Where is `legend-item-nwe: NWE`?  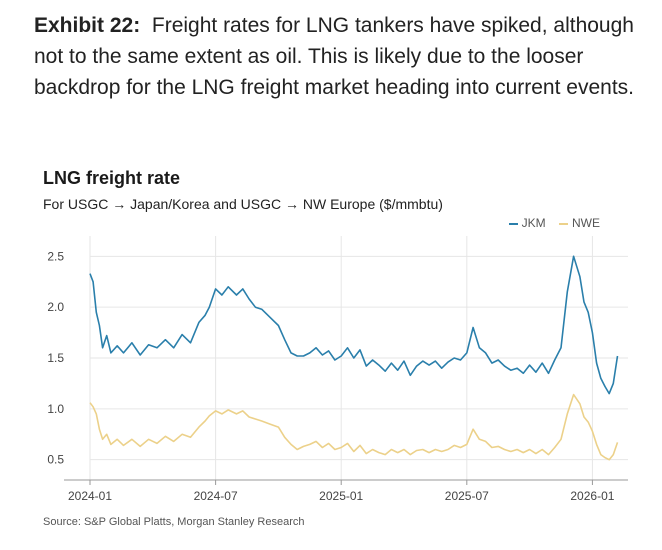 legend-item-nwe: NWE is located at coordinates (579, 223).